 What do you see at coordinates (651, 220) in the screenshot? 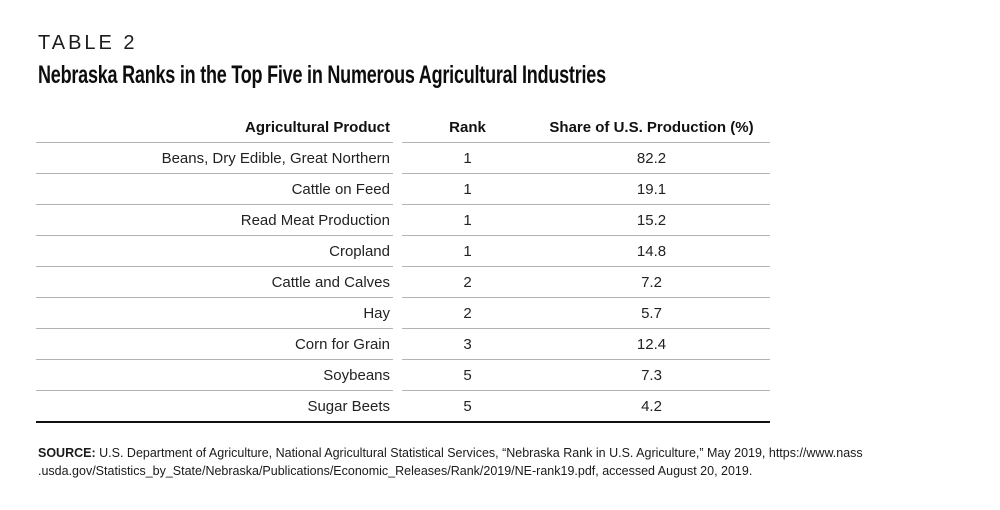
I see `share-cell: 15.2` at bounding box center [651, 220].